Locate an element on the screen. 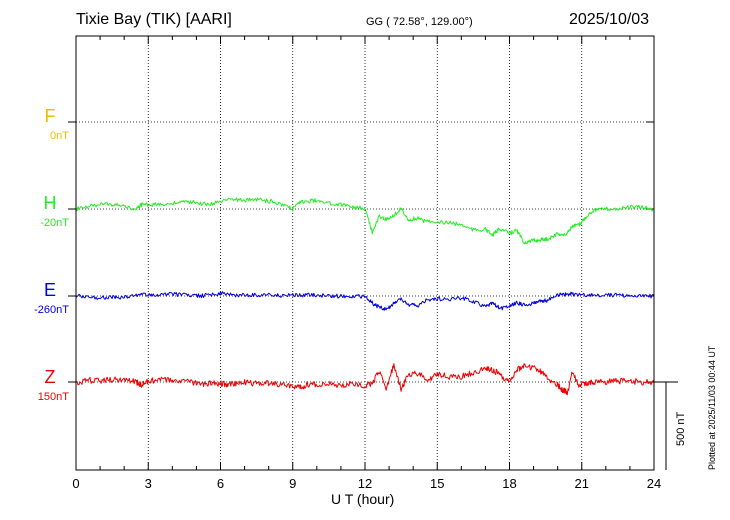  x-tick-label: 9 is located at coordinates (292, 483).